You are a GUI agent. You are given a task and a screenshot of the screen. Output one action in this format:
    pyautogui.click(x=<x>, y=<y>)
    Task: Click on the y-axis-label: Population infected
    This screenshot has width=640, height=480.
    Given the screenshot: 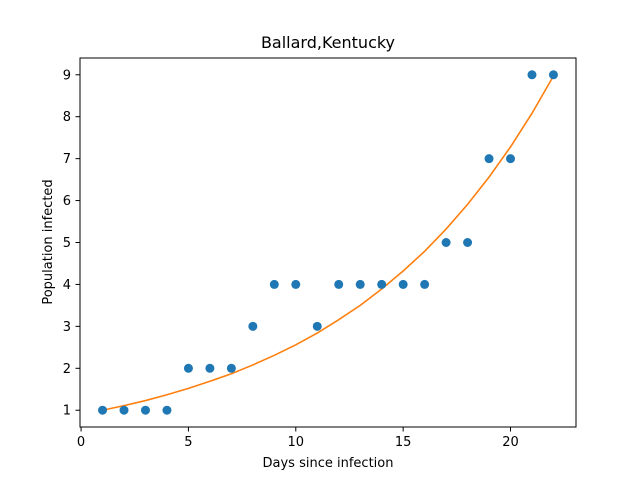 What is the action you would take?
    pyautogui.click(x=48, y=241)
    